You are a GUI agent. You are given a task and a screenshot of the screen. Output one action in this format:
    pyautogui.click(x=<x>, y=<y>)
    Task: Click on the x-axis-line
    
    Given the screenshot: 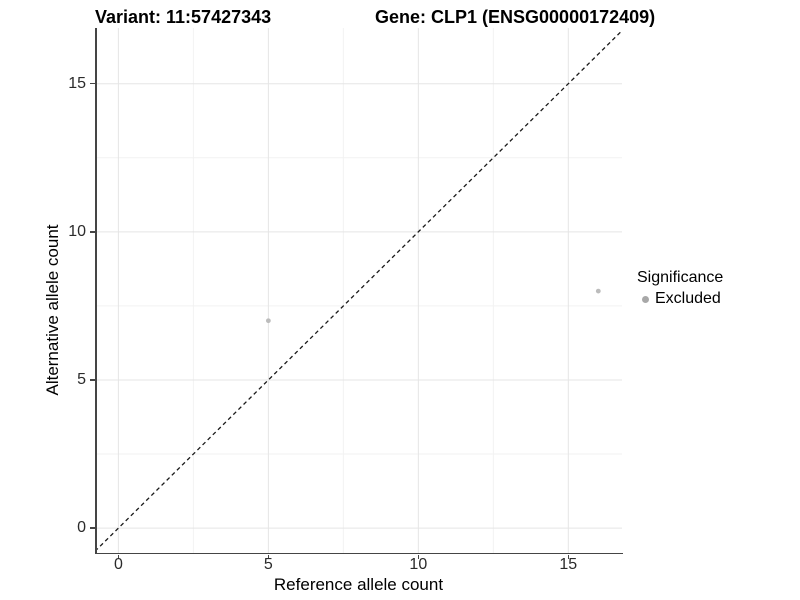 What is the action you would take?
    pyautogui.click(x=359, y=553)
    